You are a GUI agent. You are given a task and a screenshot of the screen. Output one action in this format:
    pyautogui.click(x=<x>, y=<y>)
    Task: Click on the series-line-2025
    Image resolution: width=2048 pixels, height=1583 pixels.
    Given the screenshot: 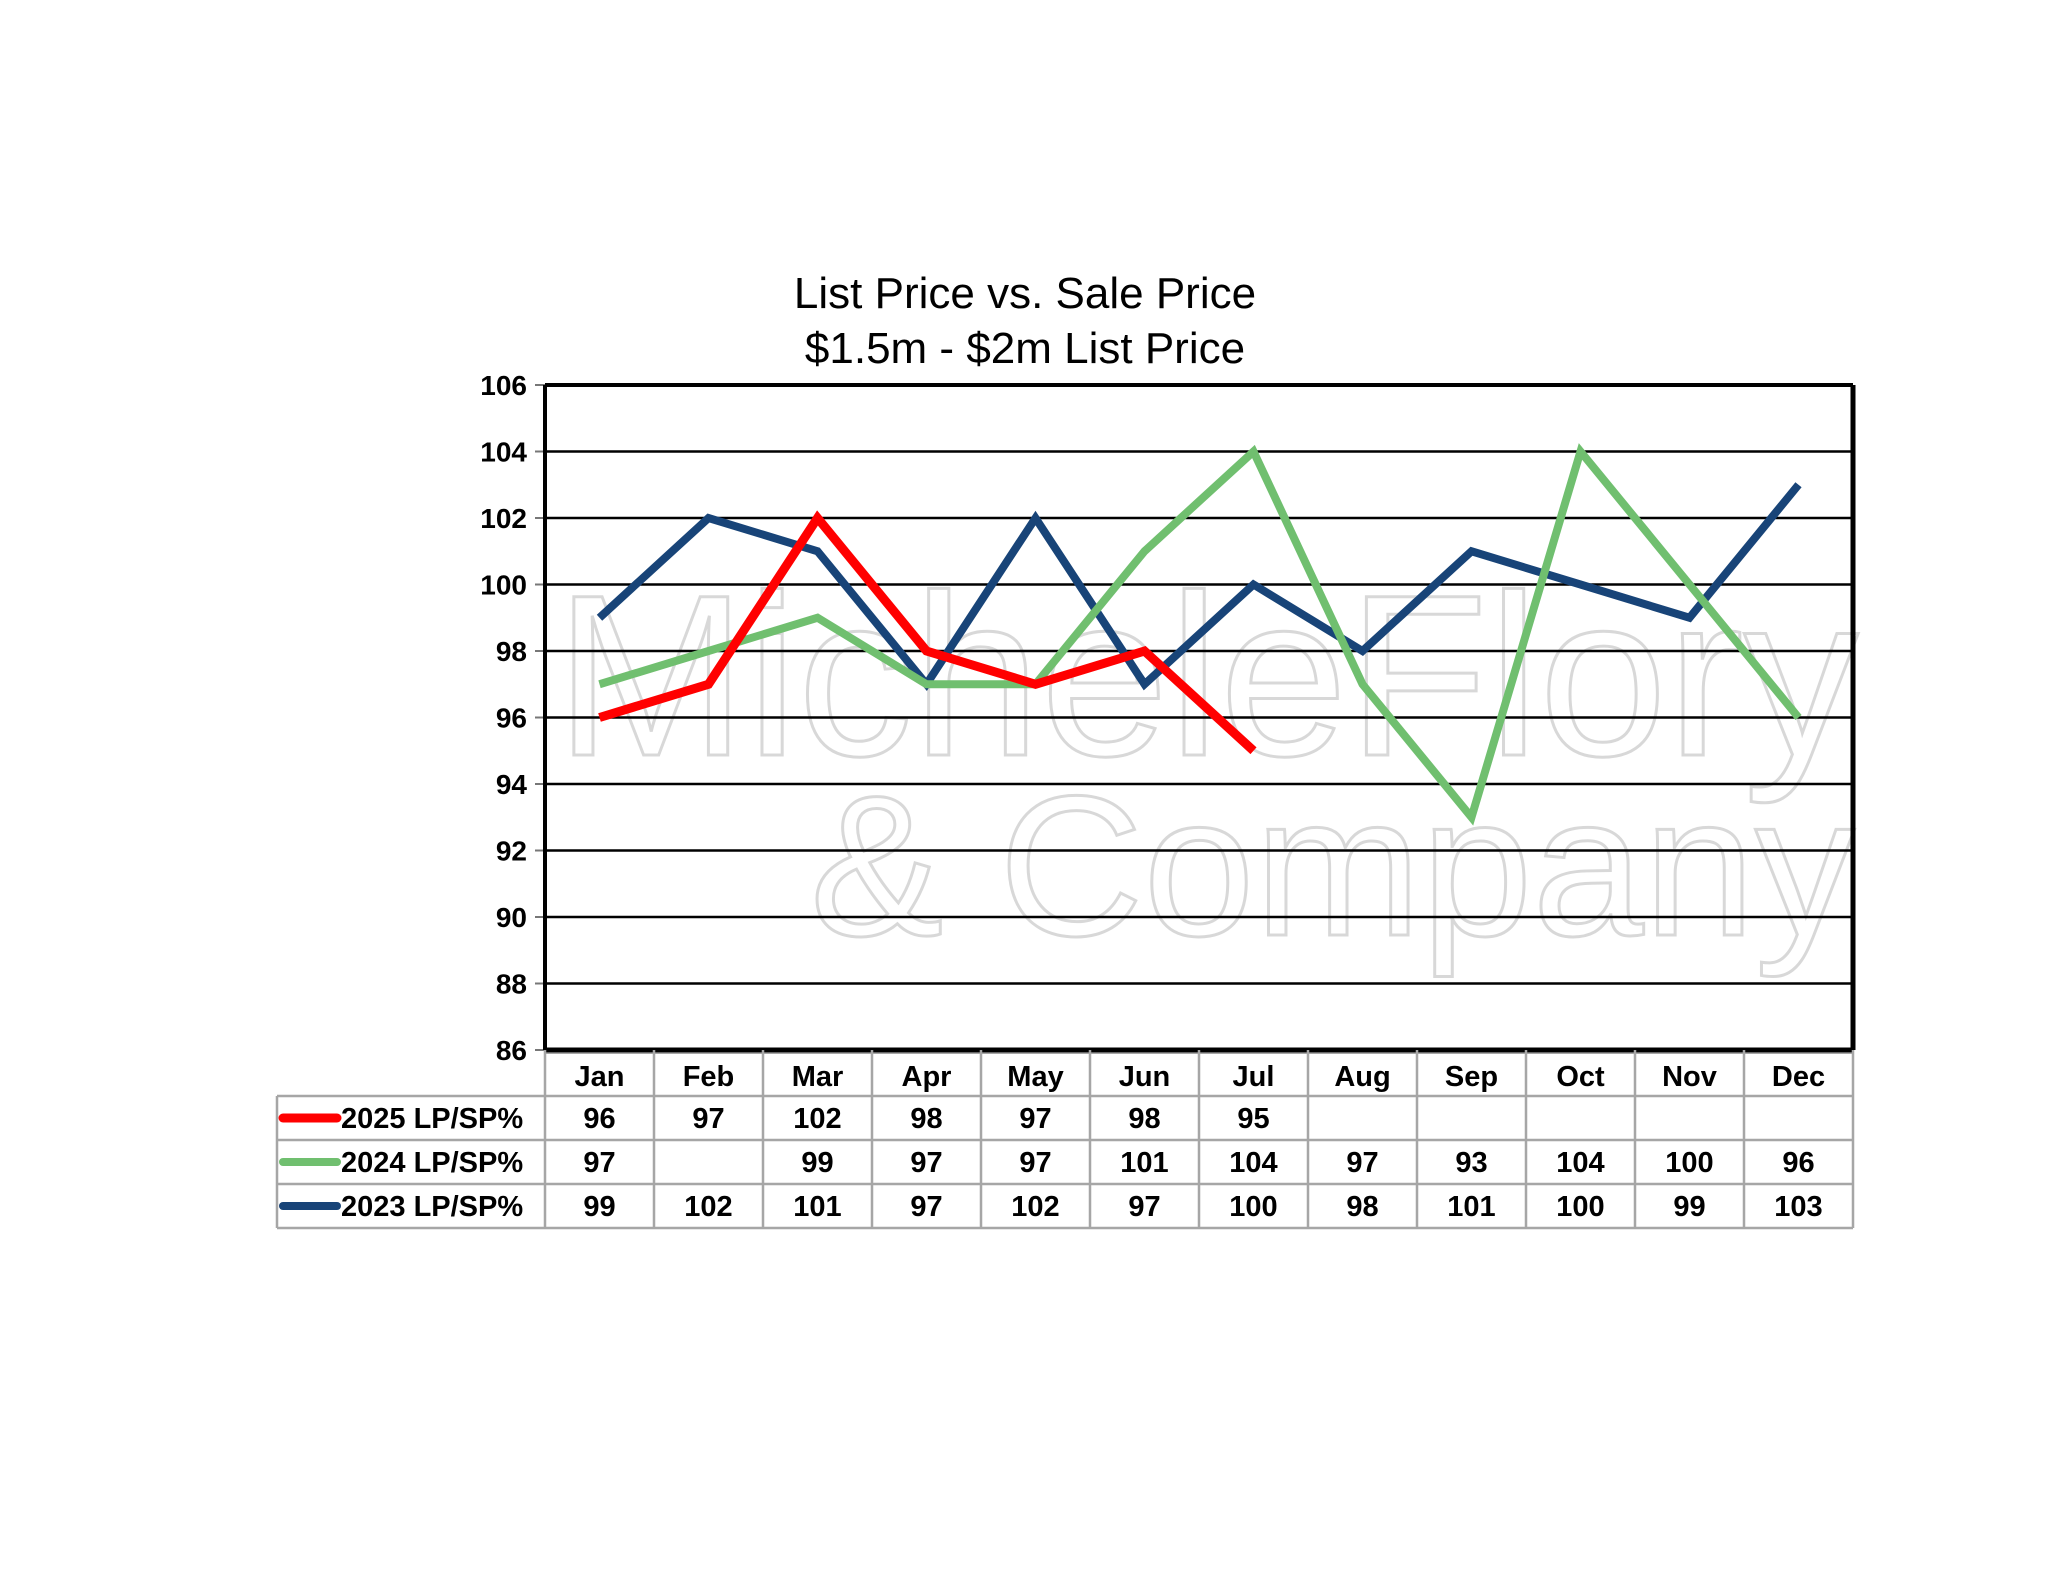 What is the action you would take?
    pyautogui.click(x=927, y=632)
    